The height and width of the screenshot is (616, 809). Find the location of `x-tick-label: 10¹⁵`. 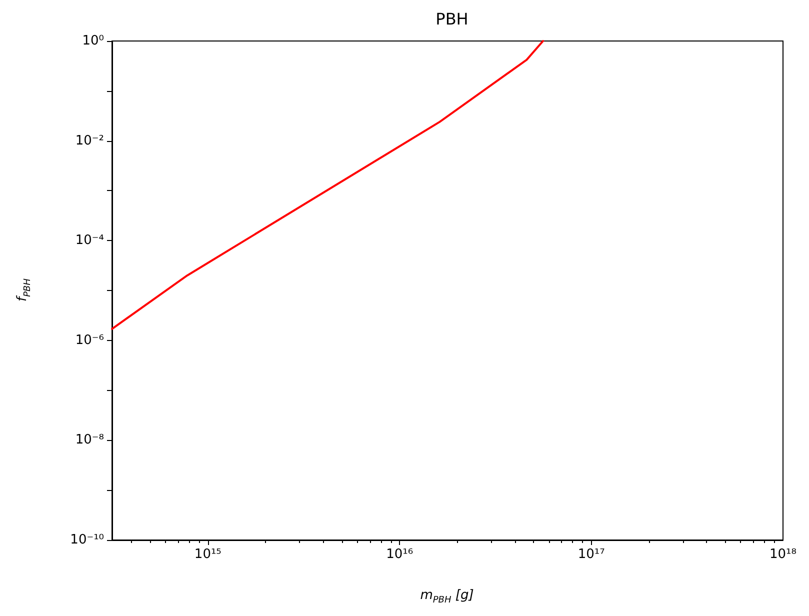

x-tick-label: 10¹⁵ is located at coordinates (208, 554).